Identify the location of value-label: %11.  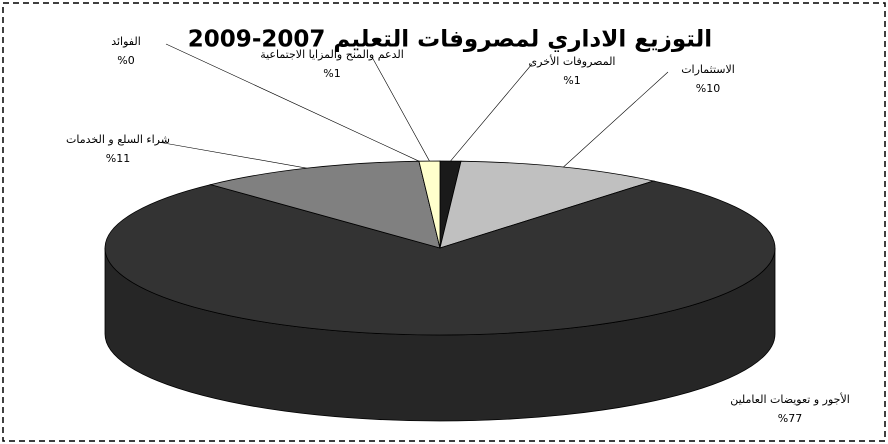
(118, 158).